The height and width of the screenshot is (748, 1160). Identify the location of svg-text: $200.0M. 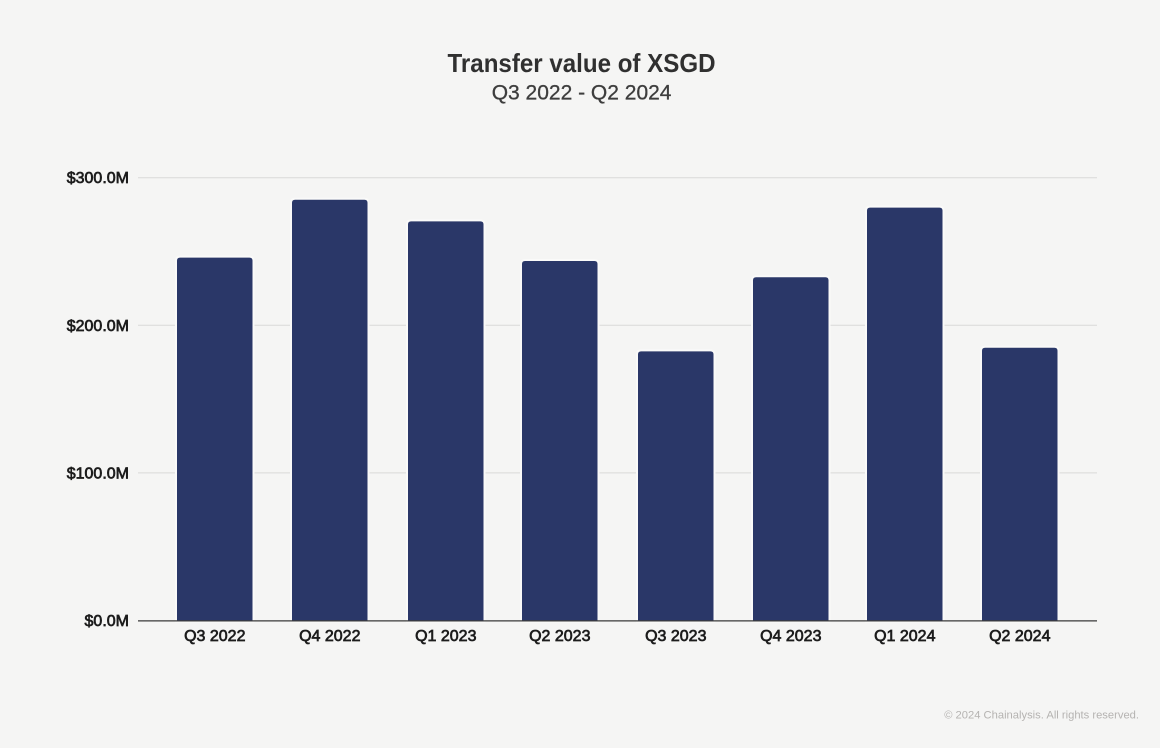
(98, 326).